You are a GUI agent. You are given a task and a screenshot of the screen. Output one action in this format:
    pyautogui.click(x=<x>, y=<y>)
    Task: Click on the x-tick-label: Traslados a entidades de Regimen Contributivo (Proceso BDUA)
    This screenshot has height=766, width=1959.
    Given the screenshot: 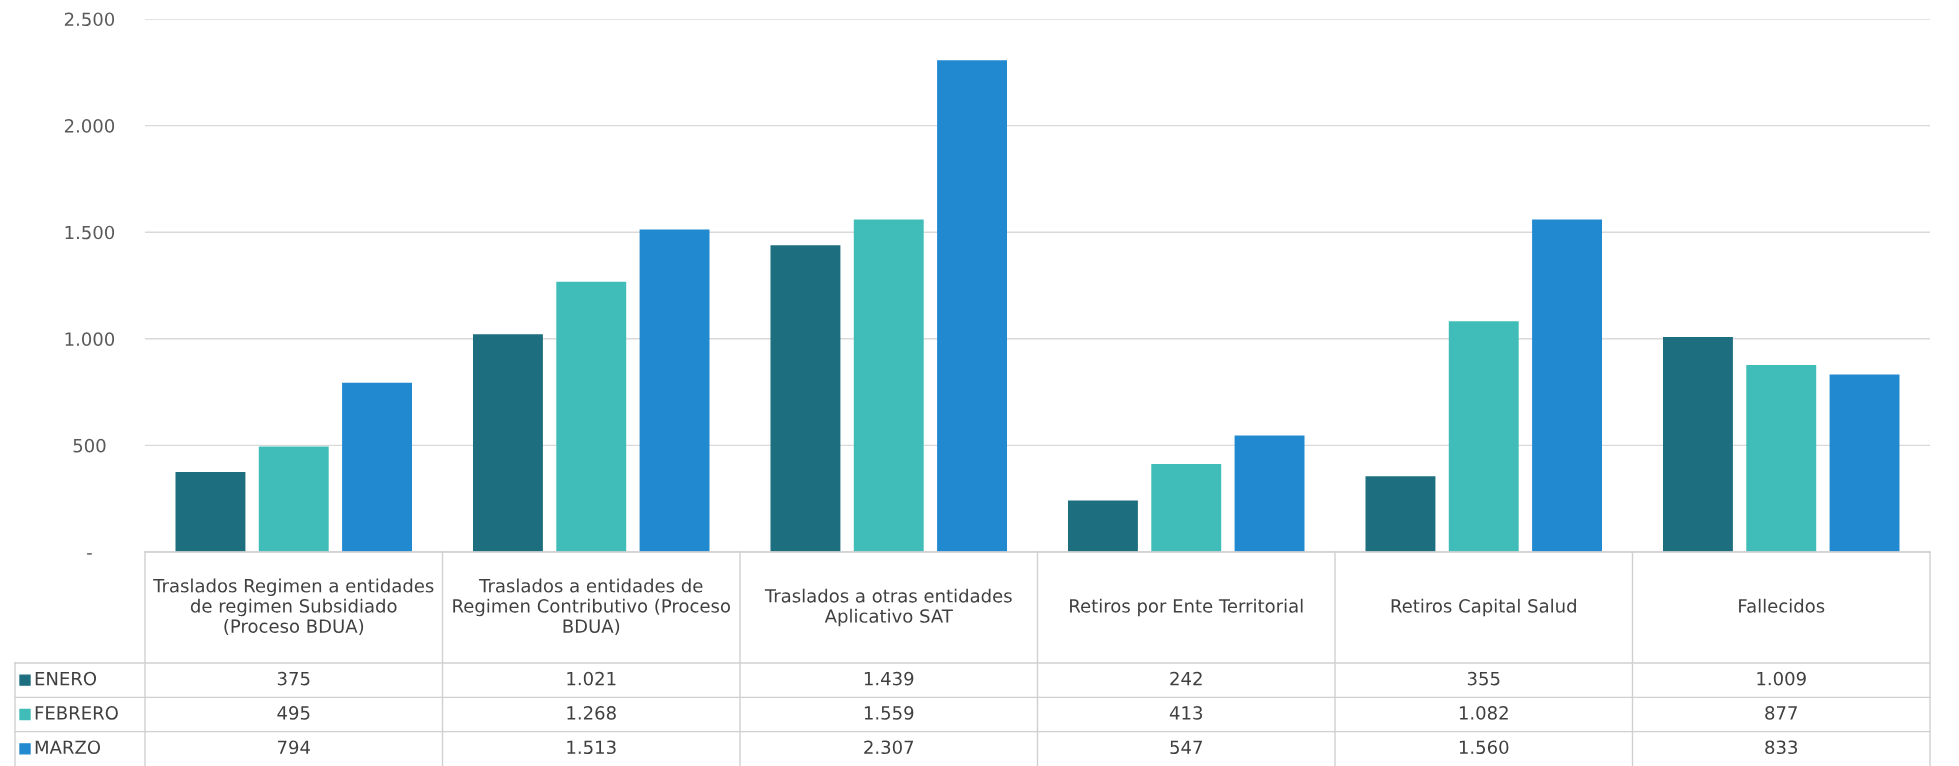 What is the action you would take?
    pyautogui.click(x=591, y=607)
    